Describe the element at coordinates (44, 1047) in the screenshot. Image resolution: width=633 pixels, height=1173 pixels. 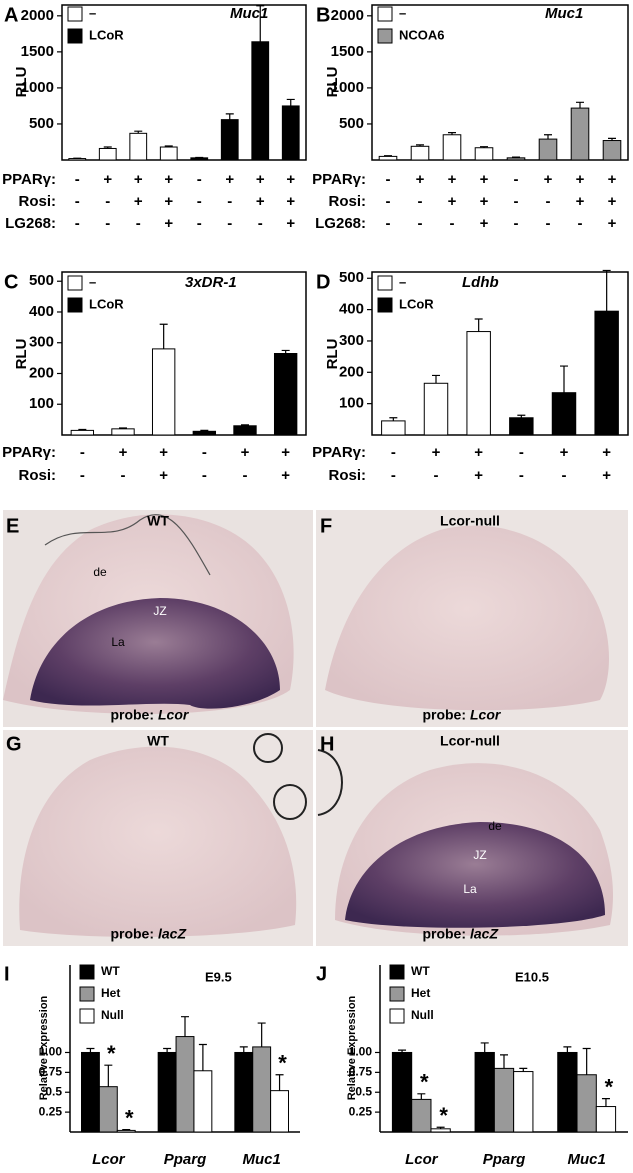
I see `y-axis-label: Relative Expression` at that location.